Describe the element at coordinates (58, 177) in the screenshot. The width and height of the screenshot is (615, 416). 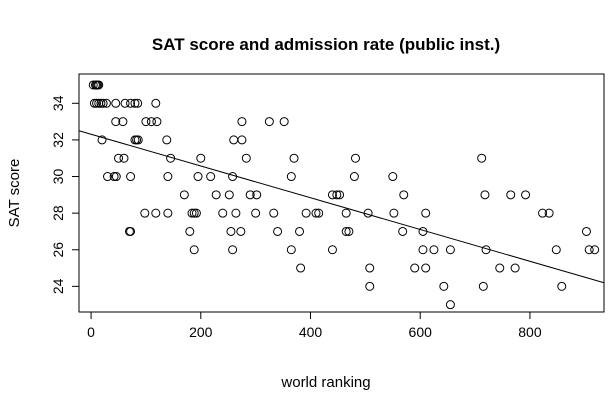
I see `y-tick-label: 30` at that location.